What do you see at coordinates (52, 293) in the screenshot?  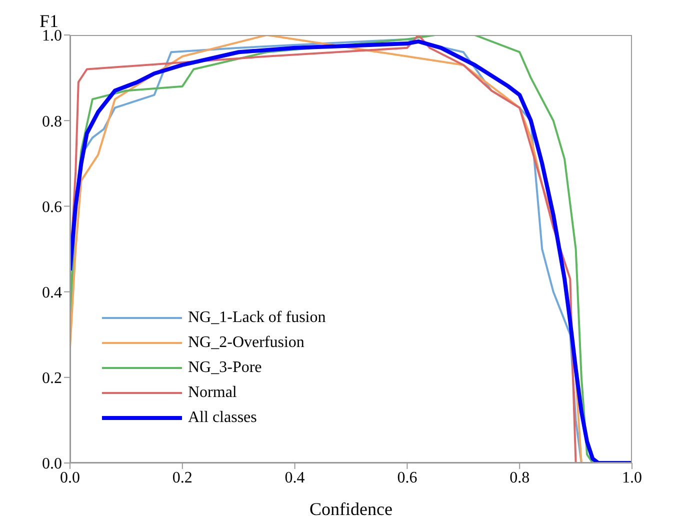 I see `y-tick-label: 0.4` at bounding box center [52, 293].